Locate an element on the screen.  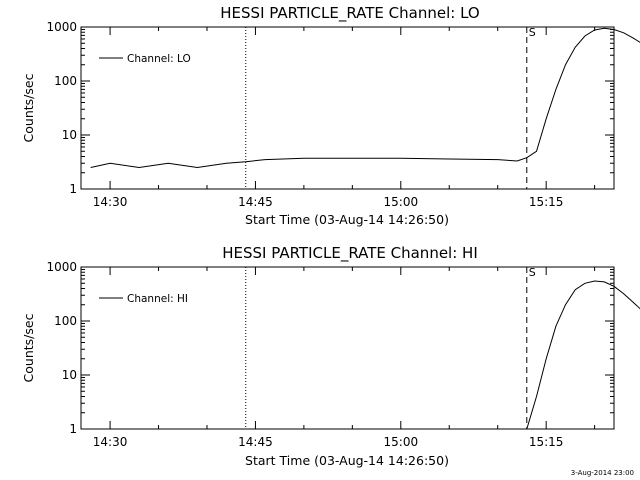
footer-timestamp: 3-Aug-2014 23:00 is located at coordinates (602, 473).